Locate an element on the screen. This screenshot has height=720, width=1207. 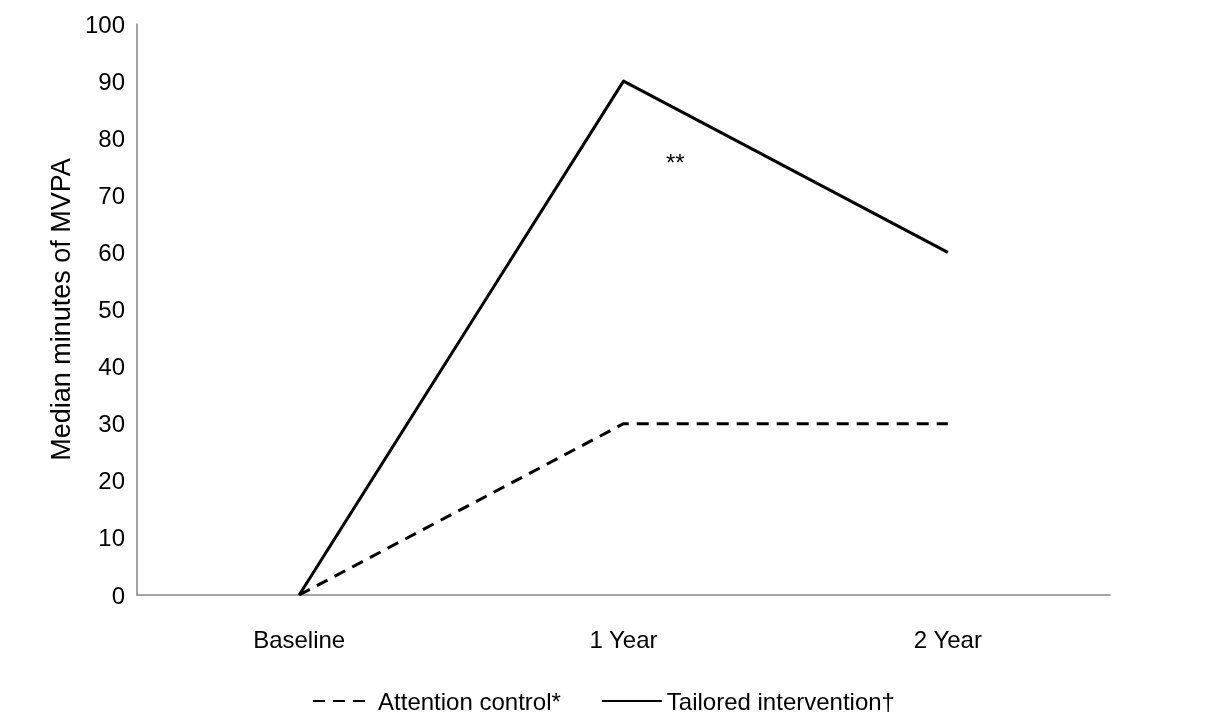
y-tick-label: 30 is located at coordinates (111, 424).